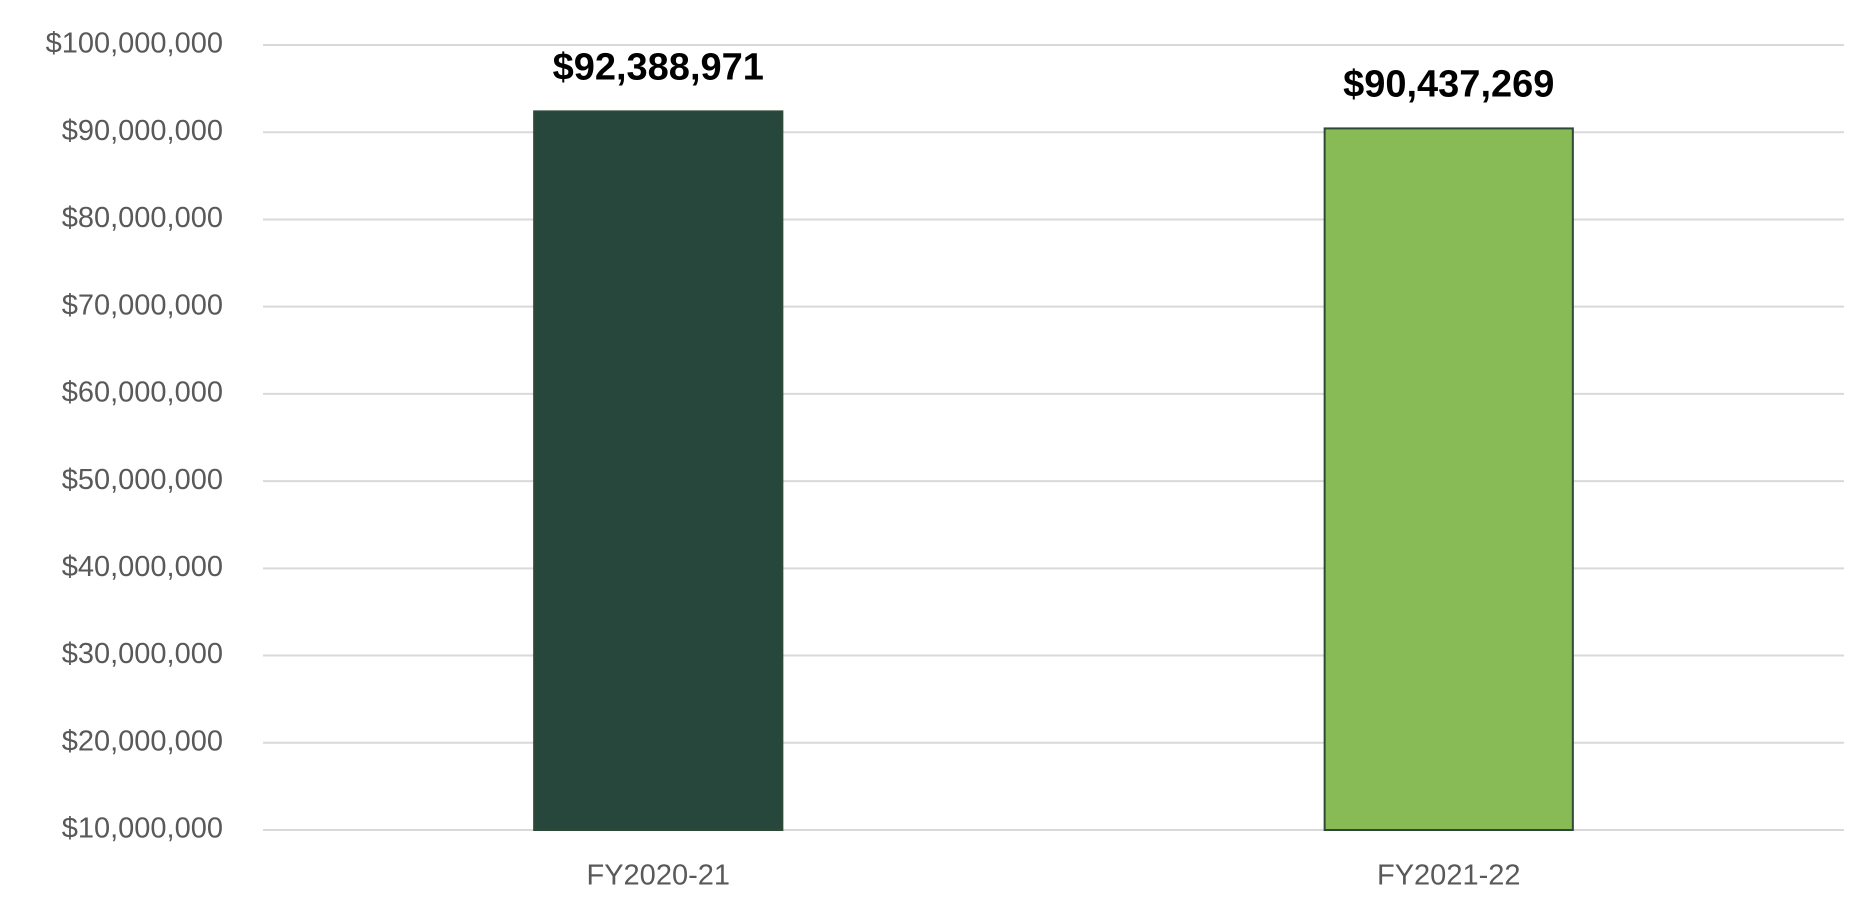 Image resolution: width=1866 pixels, height=916 pixels. What do you see at coordinates (142, 480) in the screenshot?
I see `y-tick-label: $50,000,000` at bounding box center [142, 480].